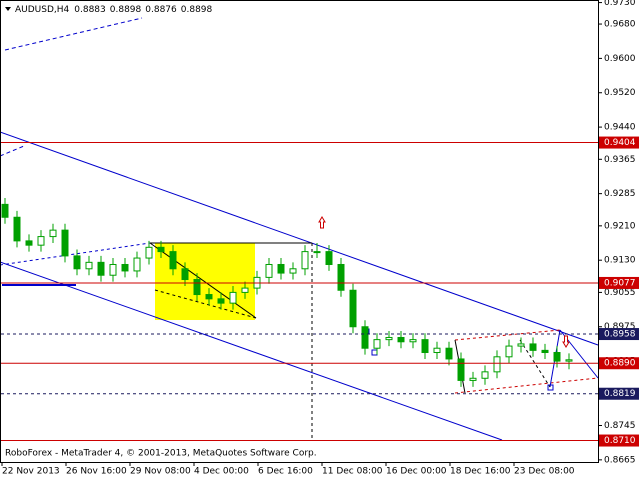  What do you see at coordinates (620, 426) in the screenshot?
I see `y-tick-label: 0.8745` at bounding box center [620, 426].